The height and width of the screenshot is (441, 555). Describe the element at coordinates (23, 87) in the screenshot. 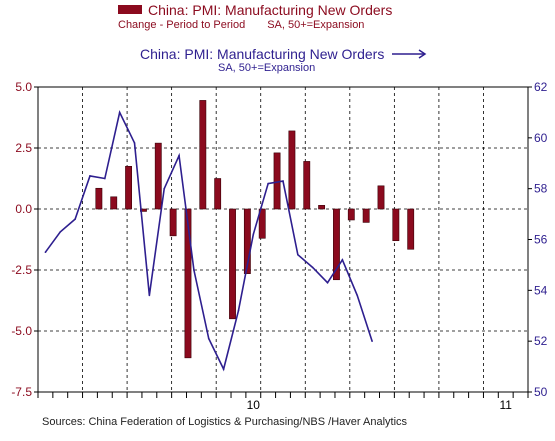

I see `left-tick-label: 5.0` at that location.